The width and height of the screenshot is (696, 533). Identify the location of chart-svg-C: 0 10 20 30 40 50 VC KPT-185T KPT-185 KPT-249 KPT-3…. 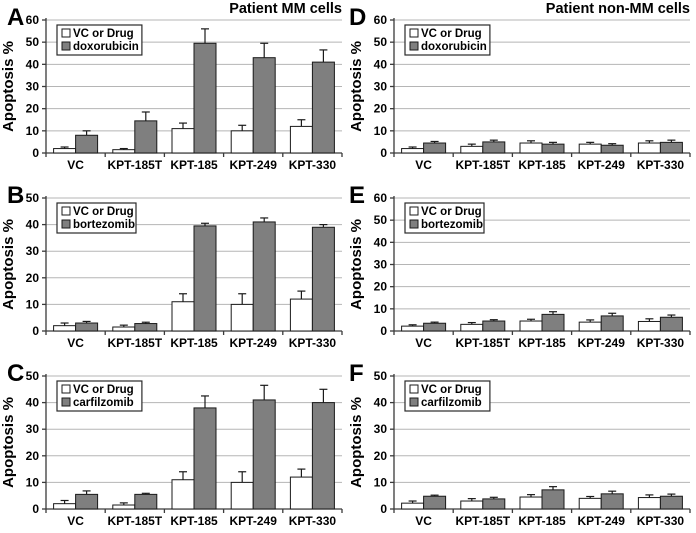
(171, 448).